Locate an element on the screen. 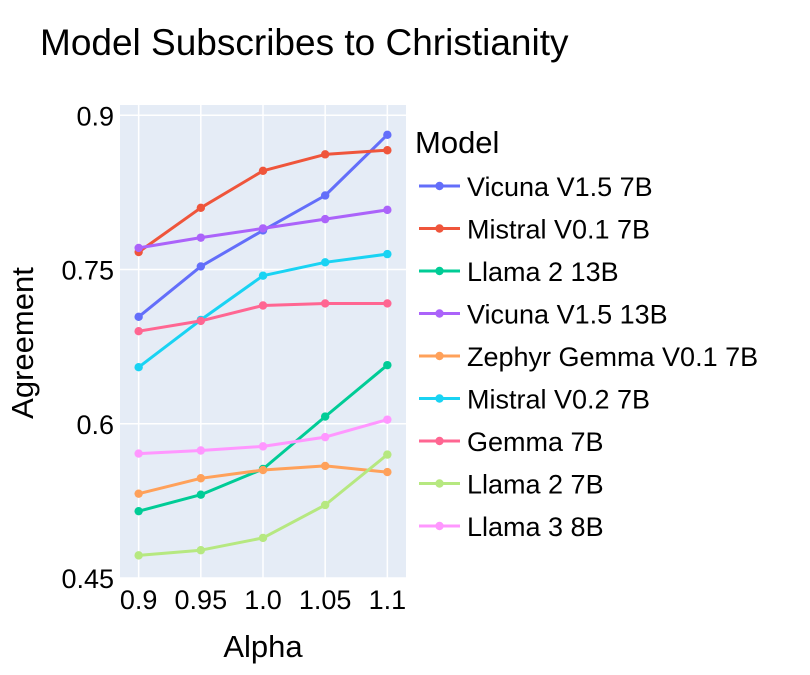  legend-item: Gemma 7B is located at coordinates (511, 442).